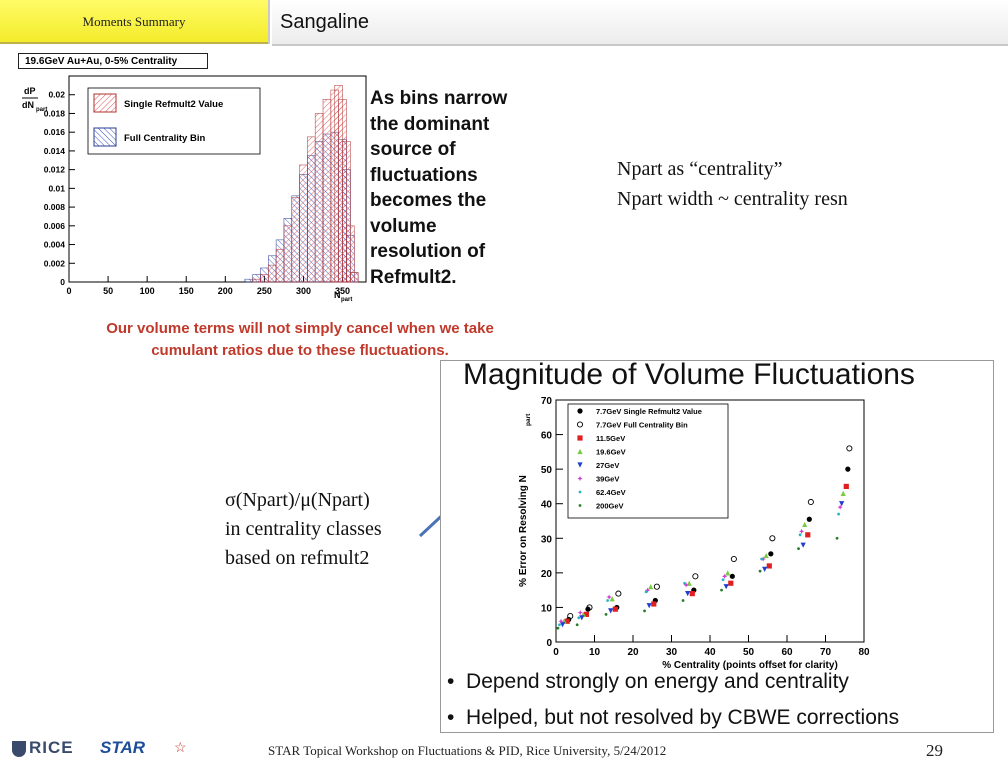 This screenshot has width=1008, height=768. What do you see at coordinates (297, 500) in the screenshot?
I see `sigma-line: σ(Npart)/μ(Npart)` at bounding box center [297, 500].